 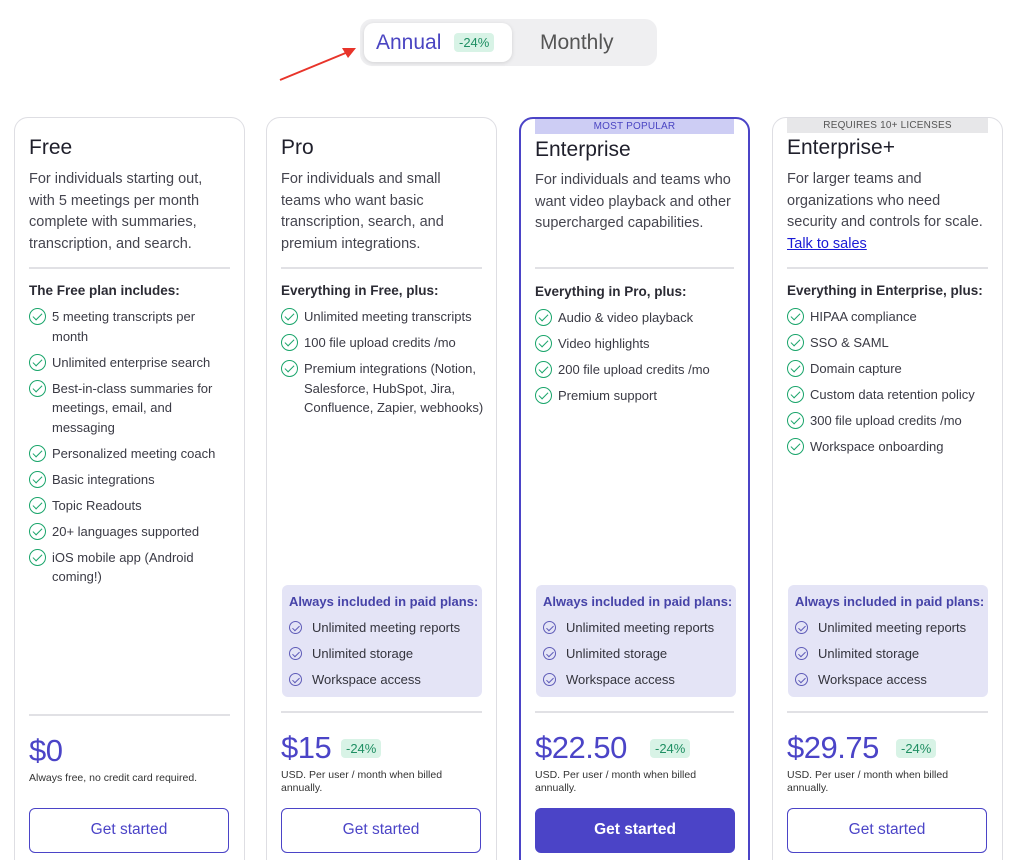 What do you see at coordinates (611, 291) in the screenshot?
I see `includes-title: Everything in Pro, plus:` at bounding box center [611, 291].